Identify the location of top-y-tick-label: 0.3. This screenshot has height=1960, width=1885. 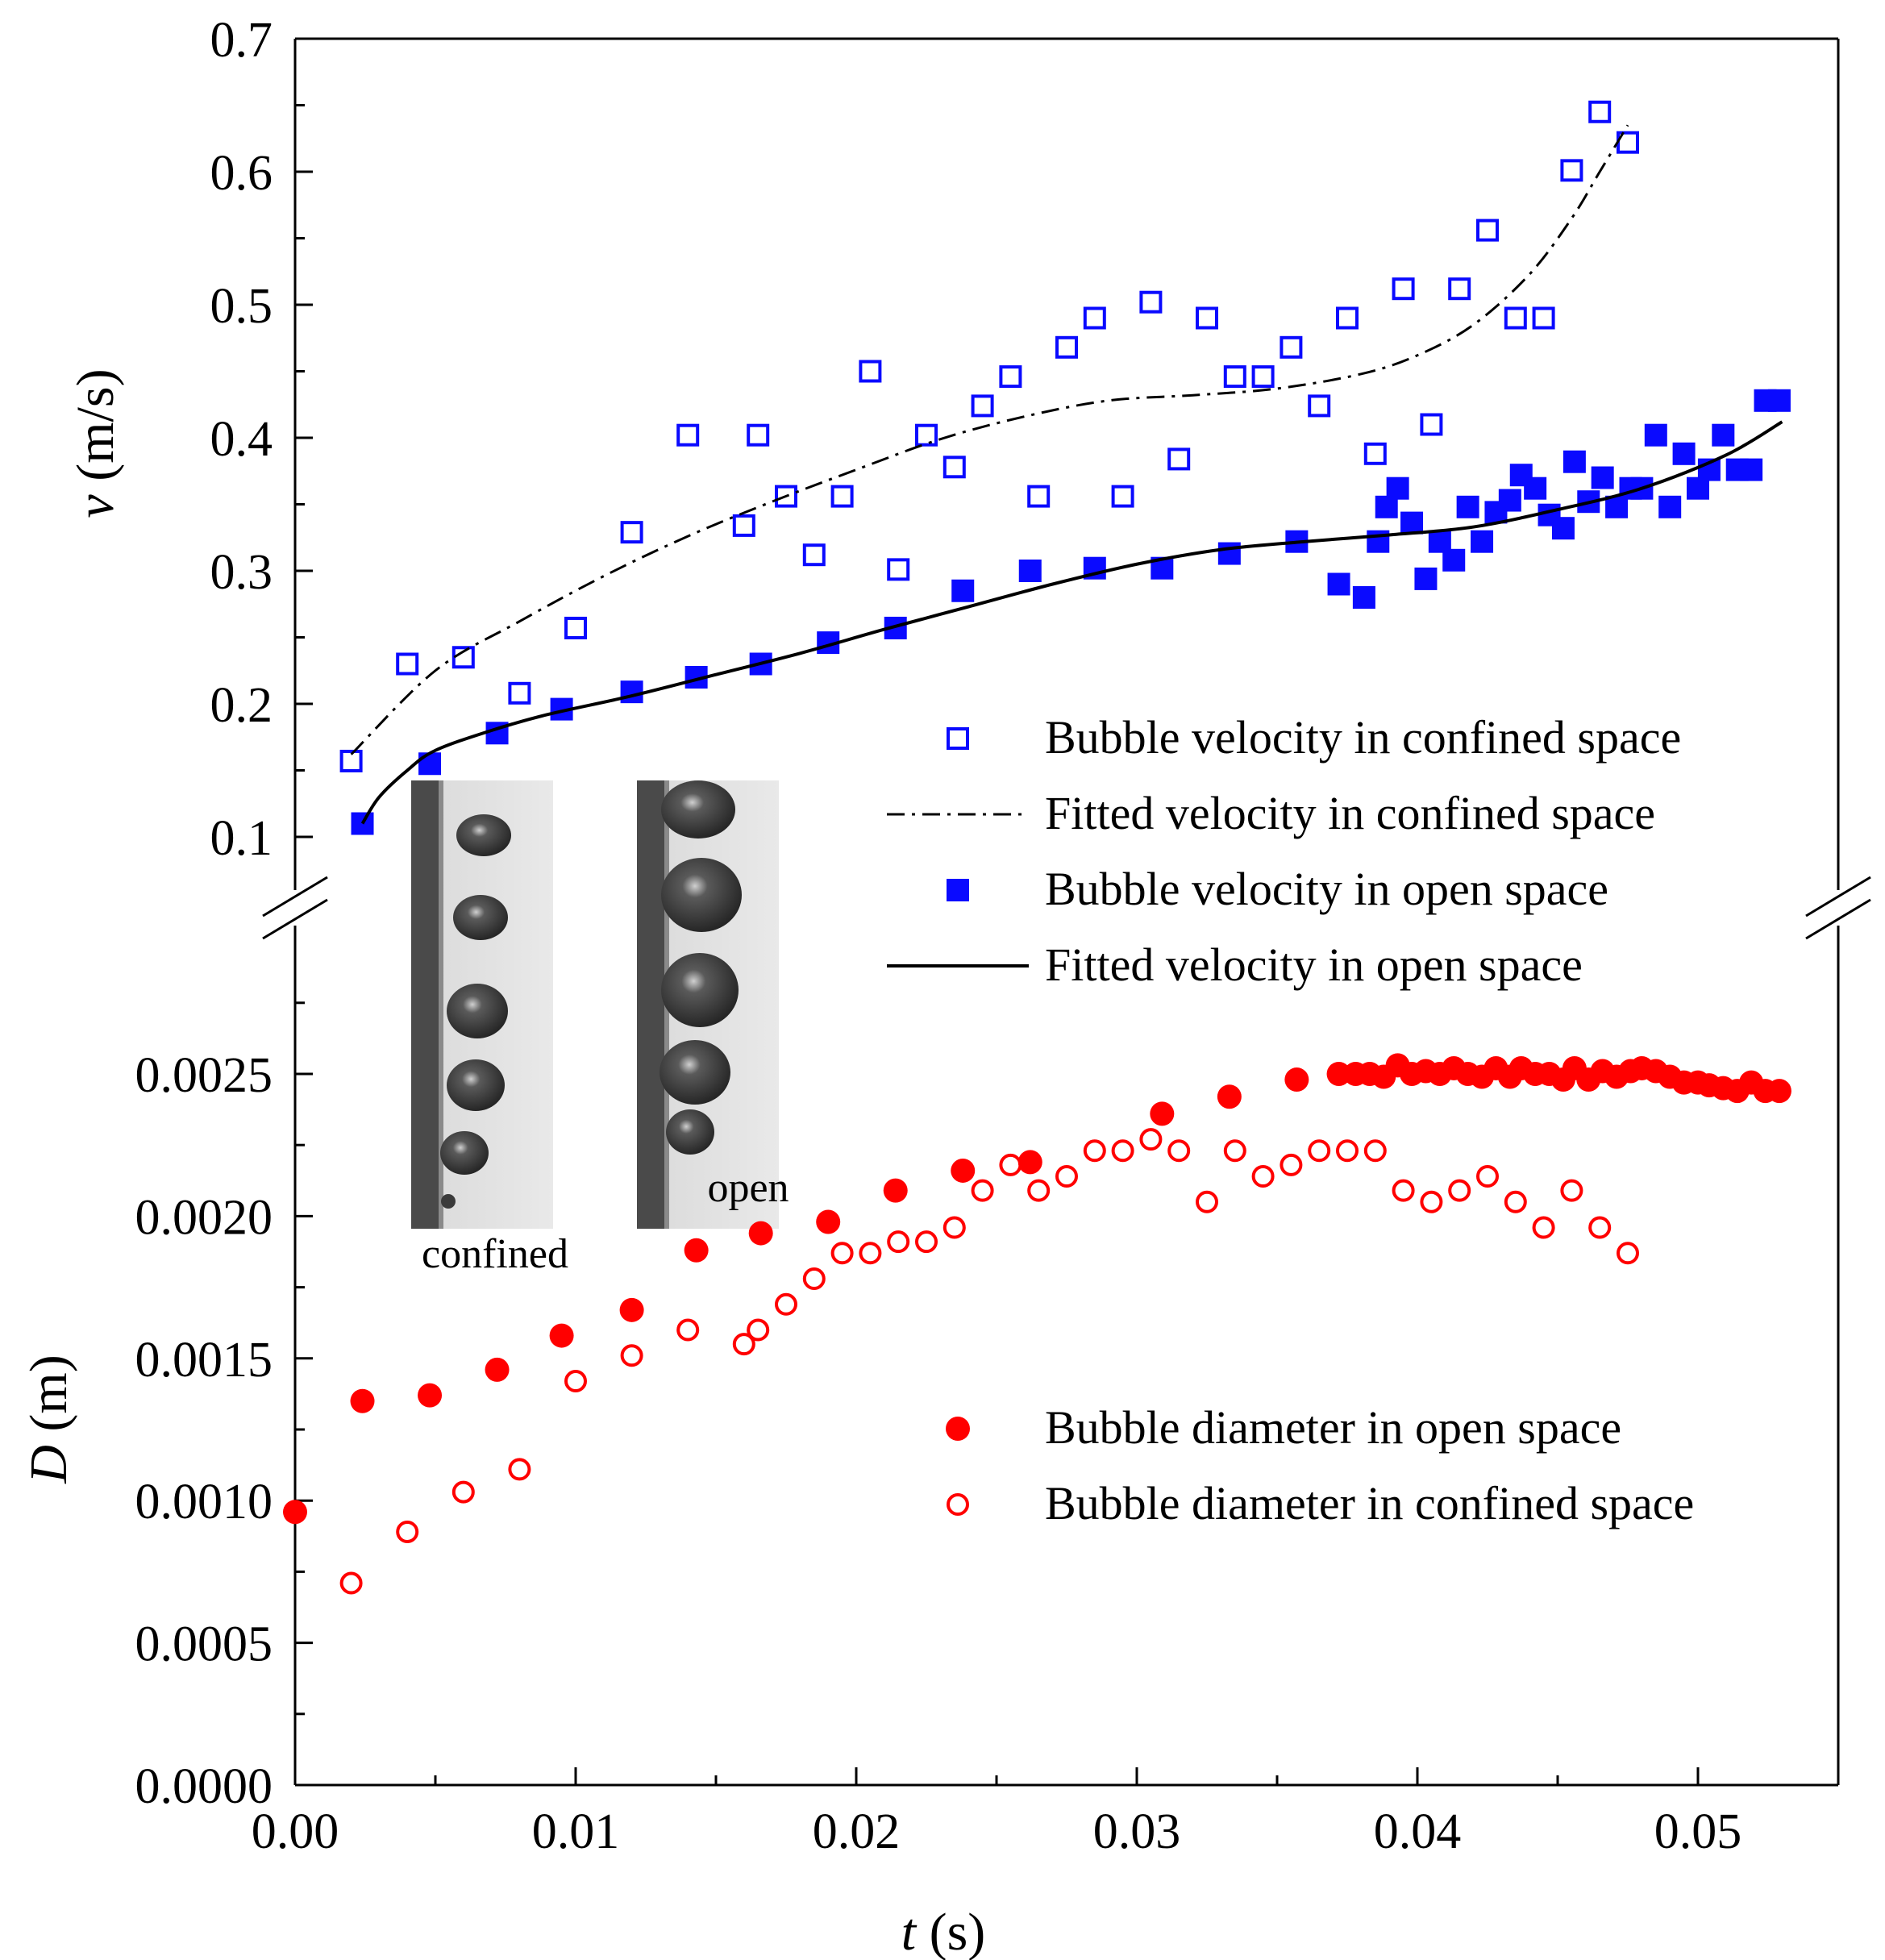
(242, 572).